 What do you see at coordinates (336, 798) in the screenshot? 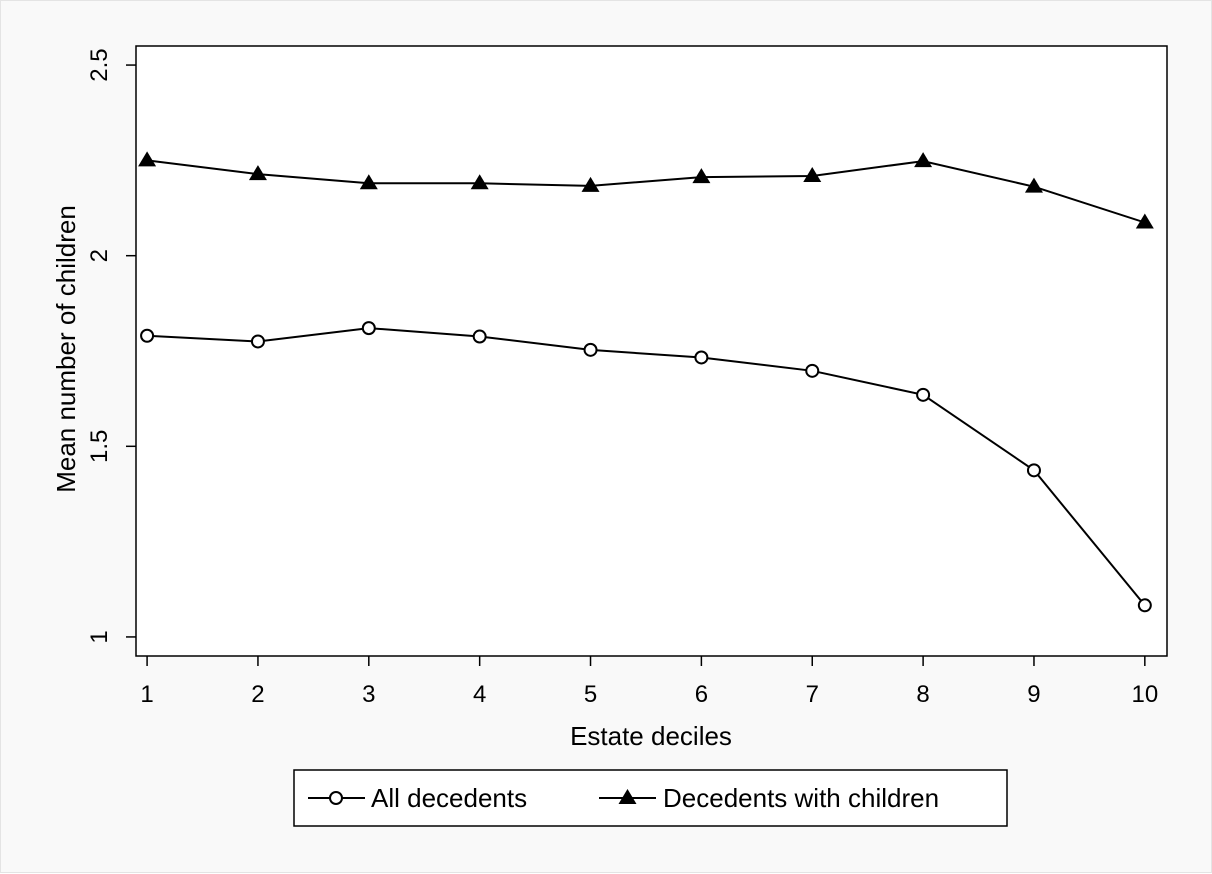
I see `legend-marker-all-decedents` at bounding box center [336, 798].